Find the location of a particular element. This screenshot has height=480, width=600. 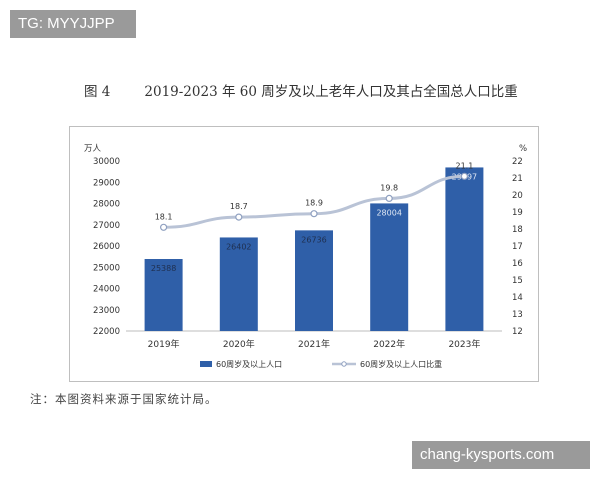

watermark-top: TG: MYYJJPP is located at coordinates (73, 24).